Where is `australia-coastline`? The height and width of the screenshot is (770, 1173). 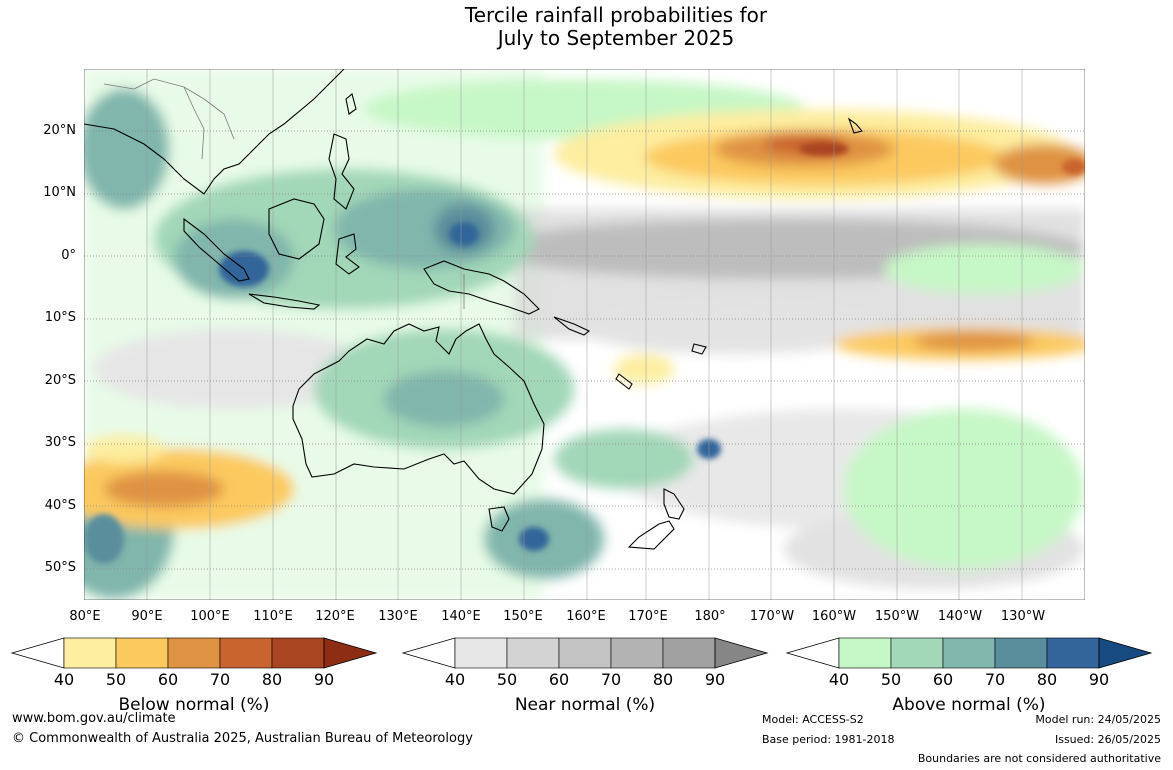
australia-coastline is located at coordinates (418, 409).